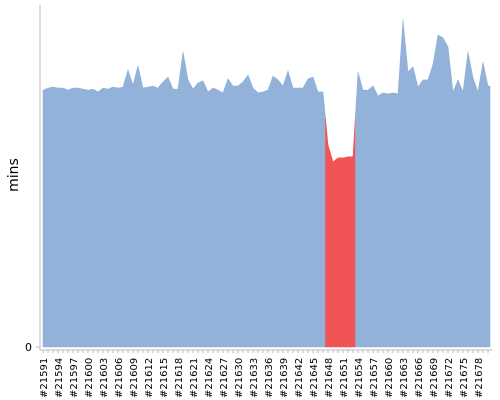  Describe the element at coordinates (479, 378) in the screenshot. I see `x-tick-label: #21678` at that location.